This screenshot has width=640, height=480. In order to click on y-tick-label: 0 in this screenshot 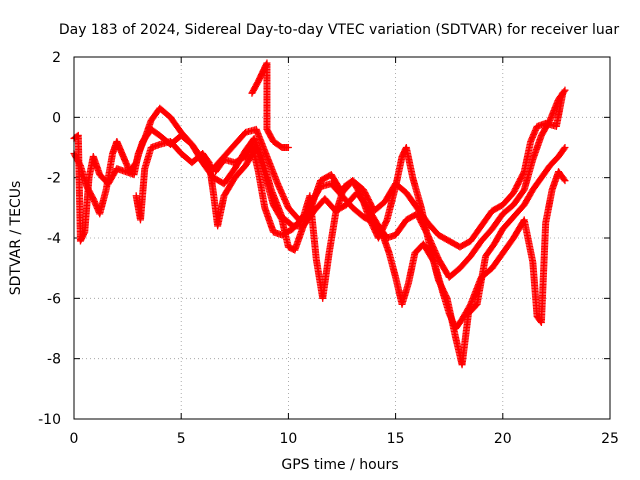, I will do `click(56, 118)`.